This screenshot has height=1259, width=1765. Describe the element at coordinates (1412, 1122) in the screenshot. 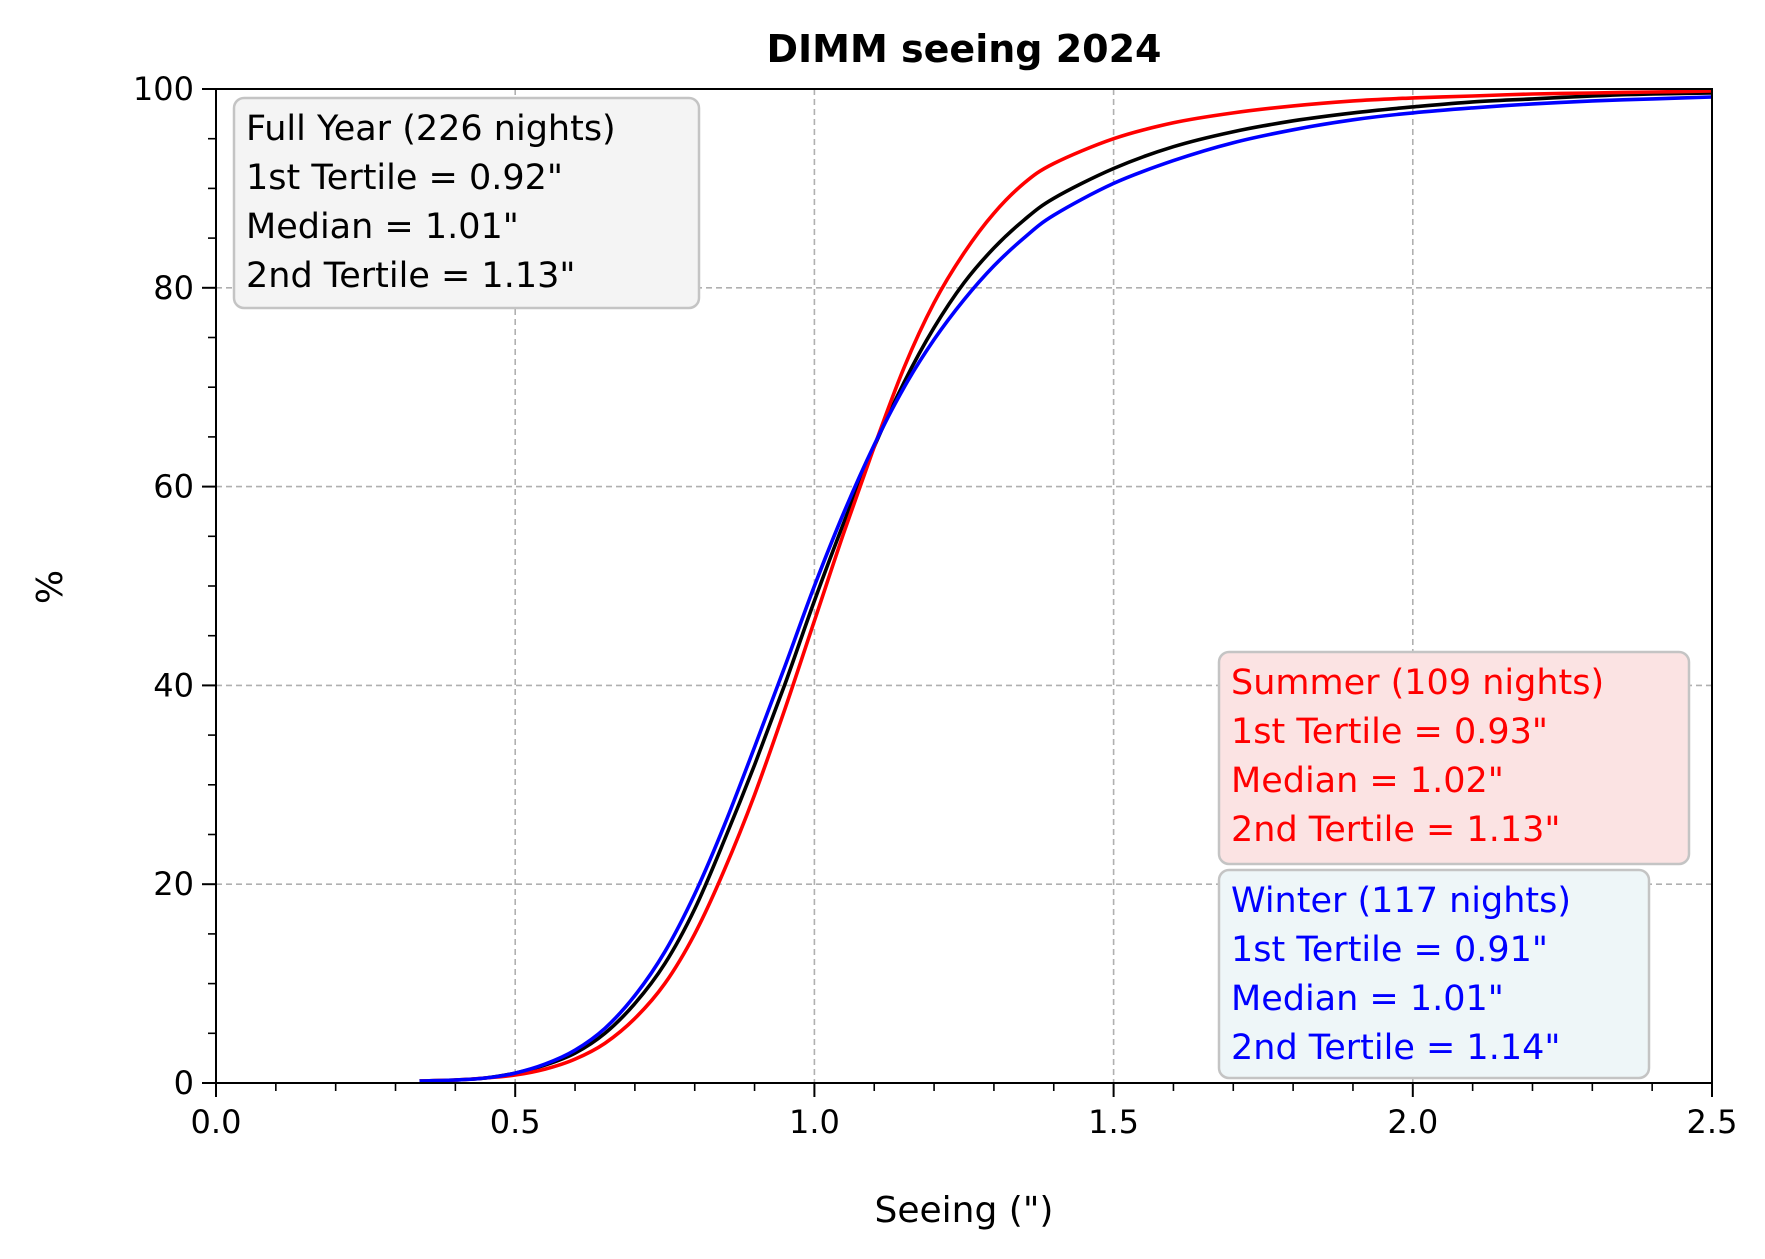

I see `x-tick-label: 2.0` at that location.